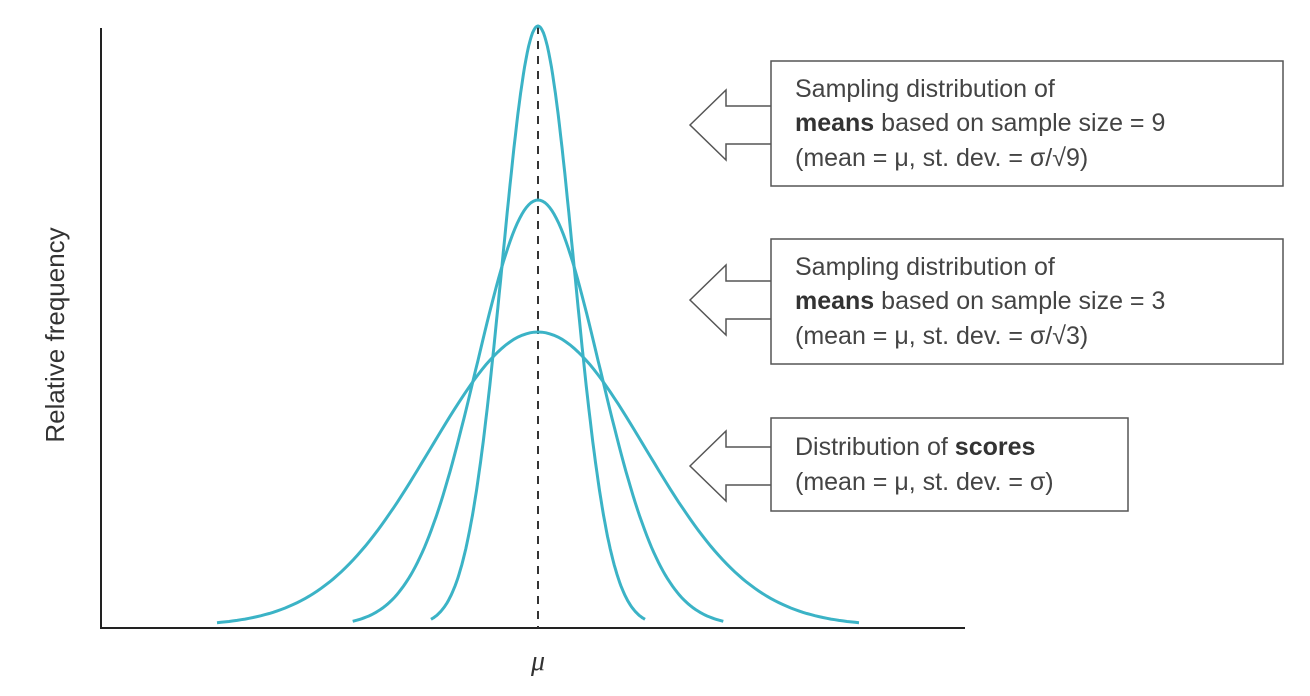  What do you see at coordinates (1019, 301) in the screenshot?
I see `annotation-line-2-rest: based on sample size = 3` at bounding box center [1019, 301].